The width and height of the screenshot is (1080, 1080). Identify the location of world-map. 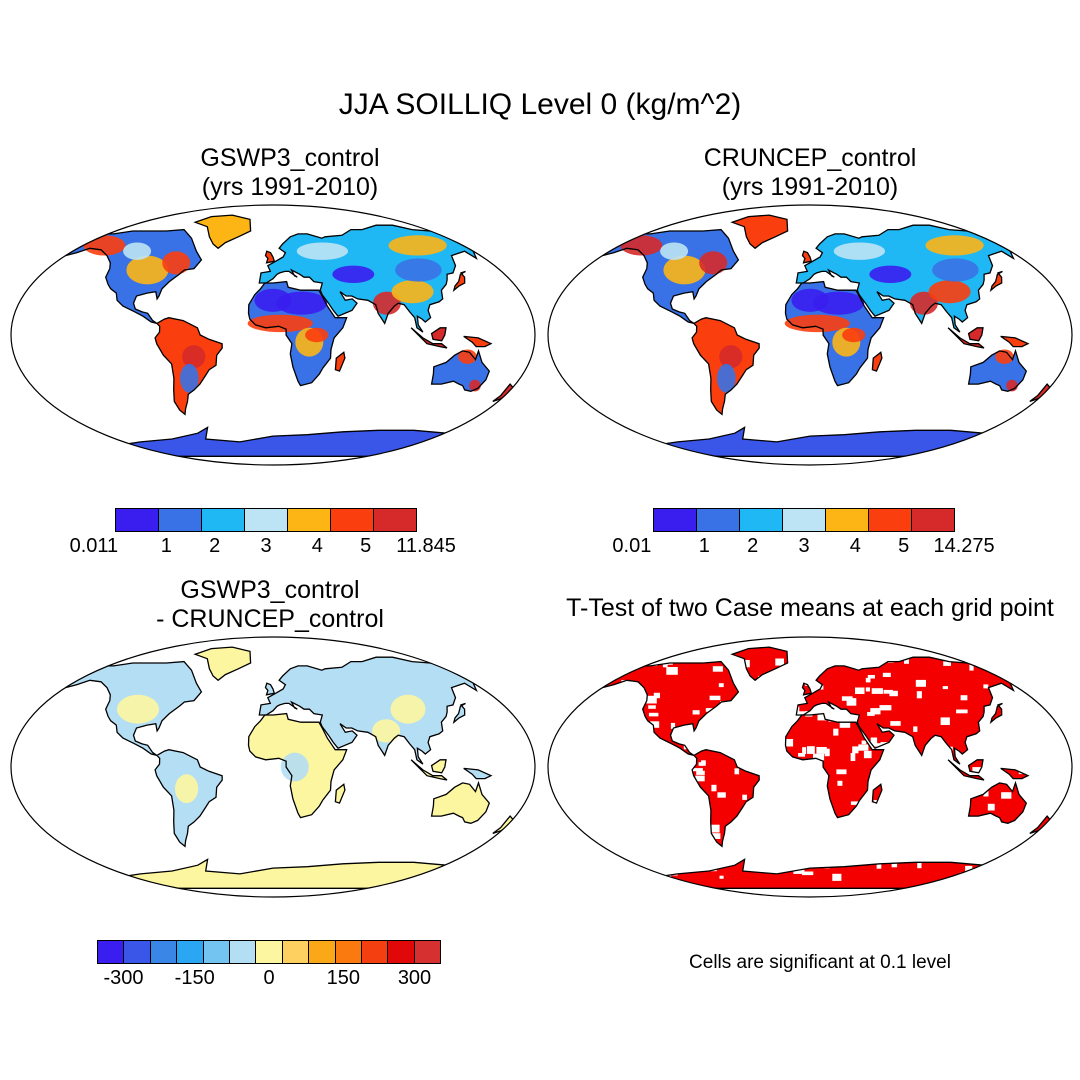
(810, 767).